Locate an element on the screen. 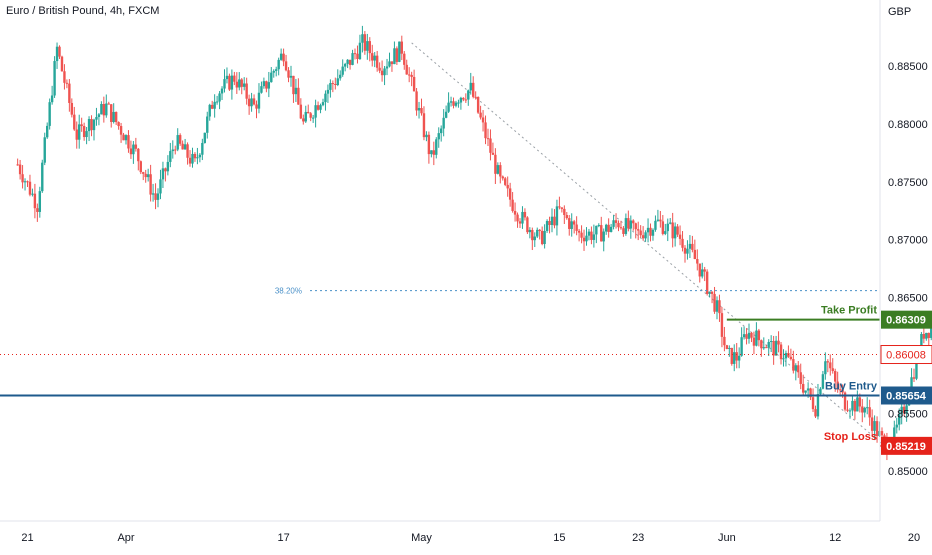  x-tick-label: Apr is located at coordinates (125, 538).